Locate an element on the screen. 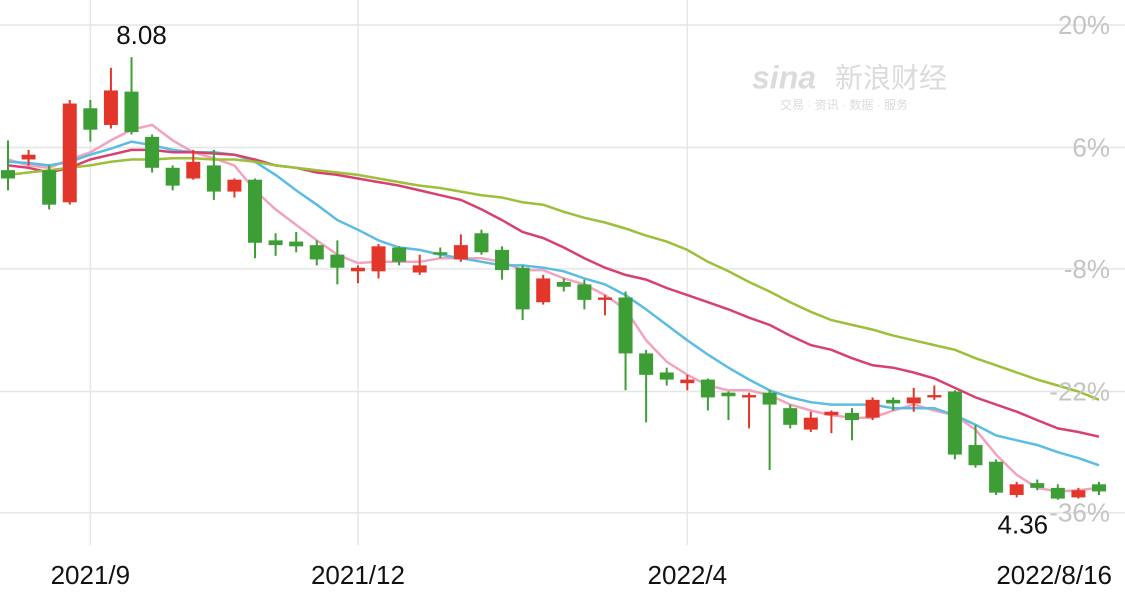 The image size is (1125, 600). y-tick-label: -8% is located at coordinates (1087, 269).